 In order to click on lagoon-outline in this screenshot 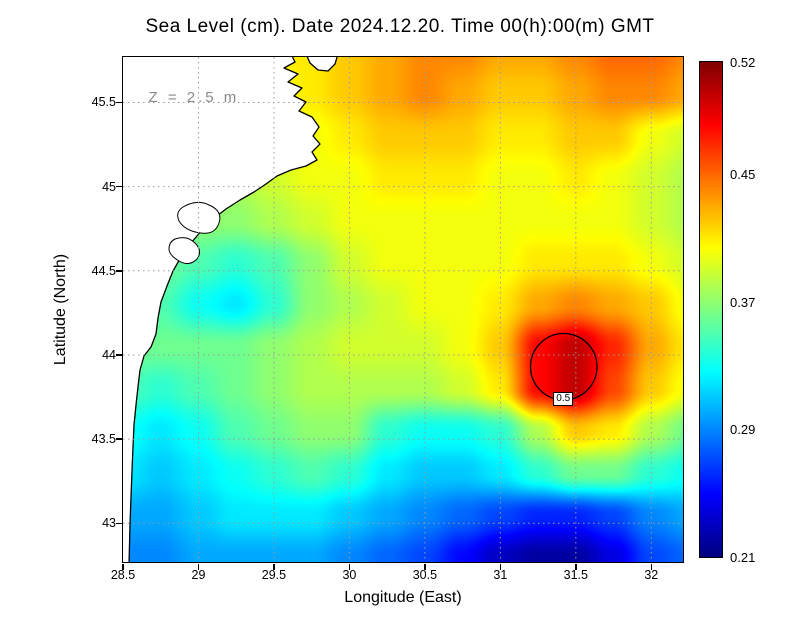, I will do `click(183, 250)`.